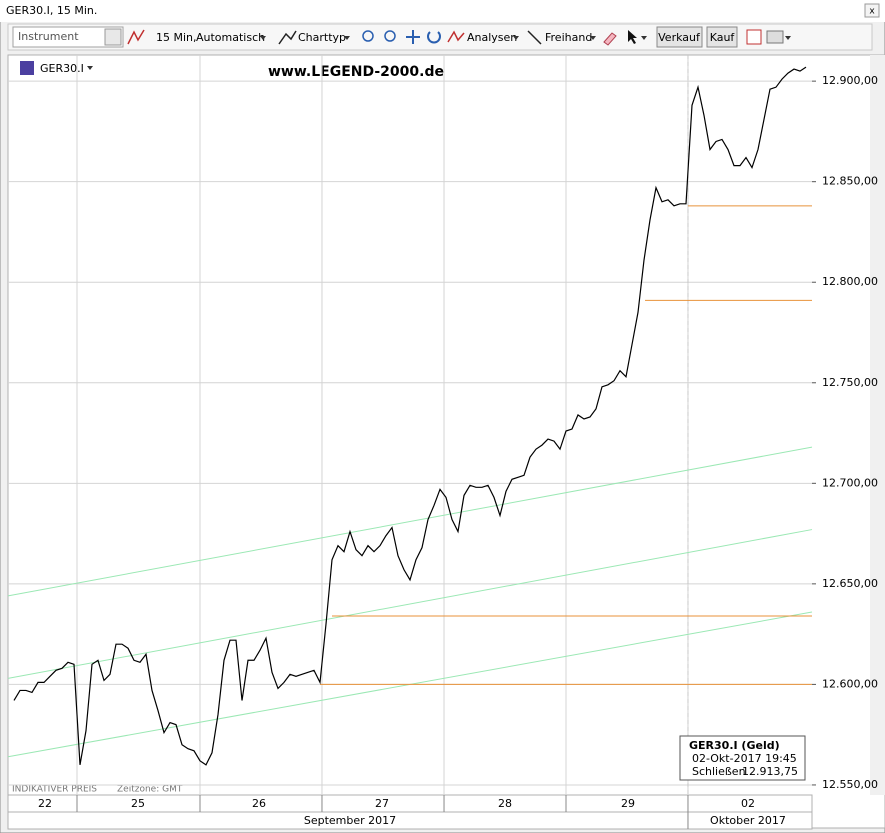 The image size is (885, 833). Describe the element at coordinates (382, 803) in the screenshot. I see `x-tick-label: 27` at that location.